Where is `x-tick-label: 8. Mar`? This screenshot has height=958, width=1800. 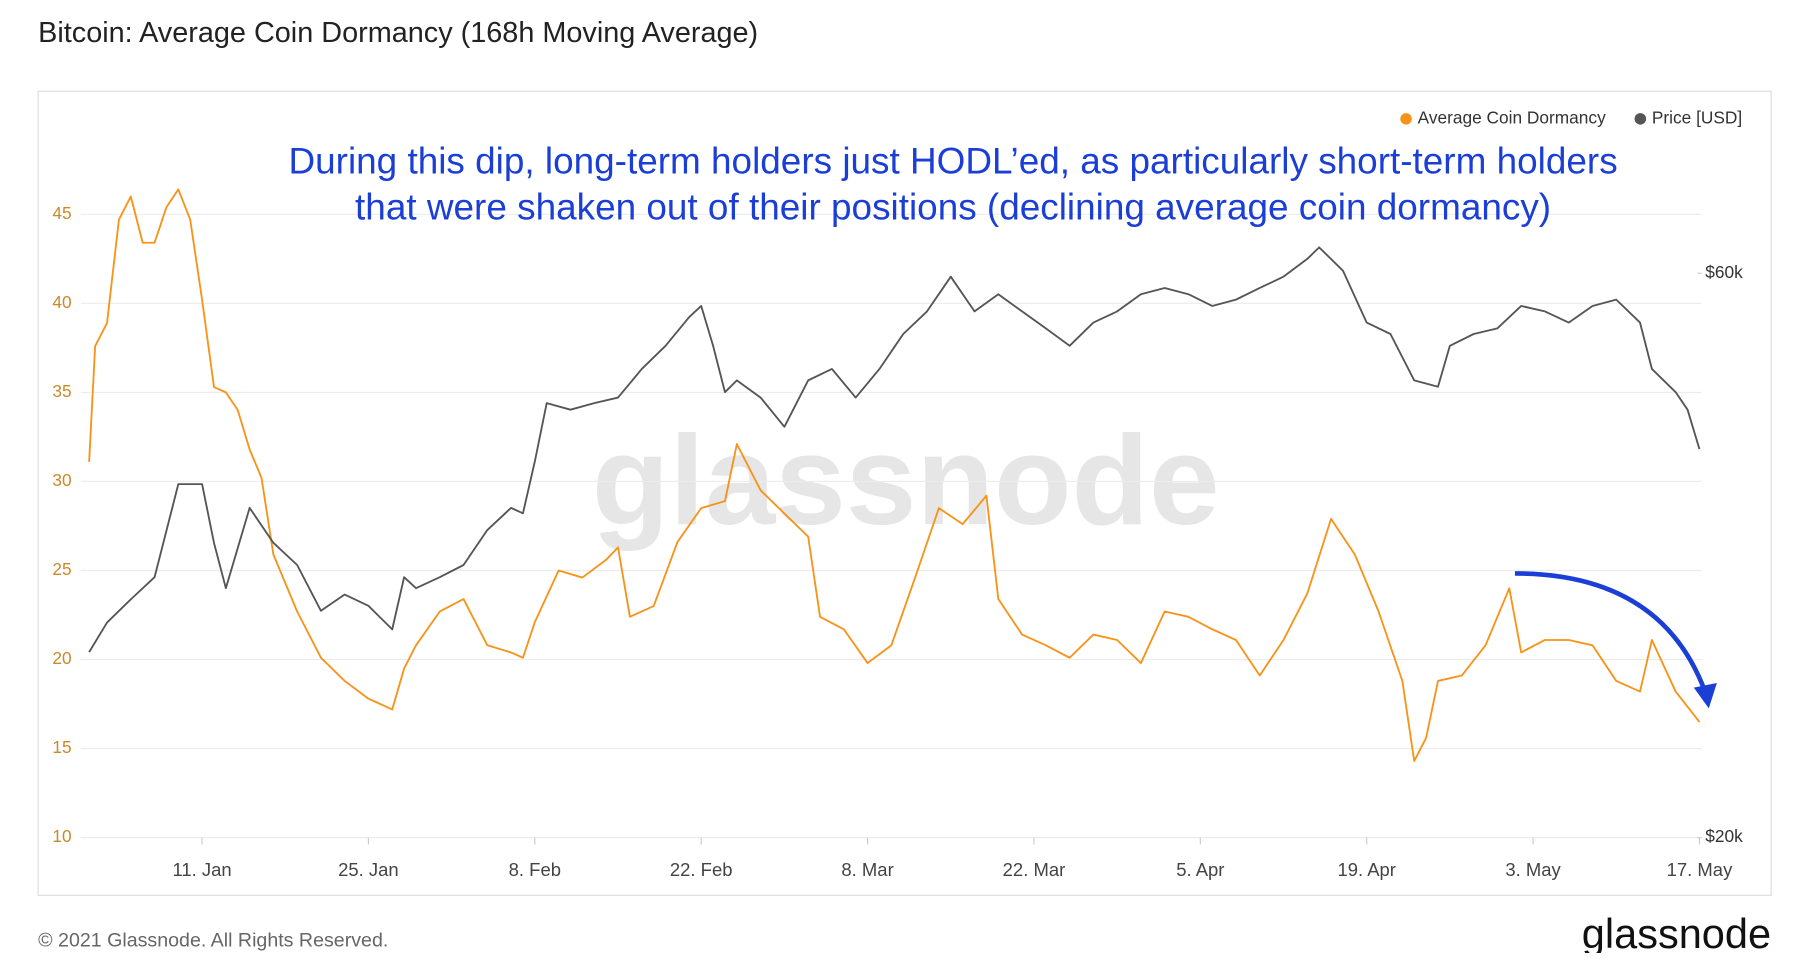 x-tick-label: 8. Mar is located at coordinates (867, 869).